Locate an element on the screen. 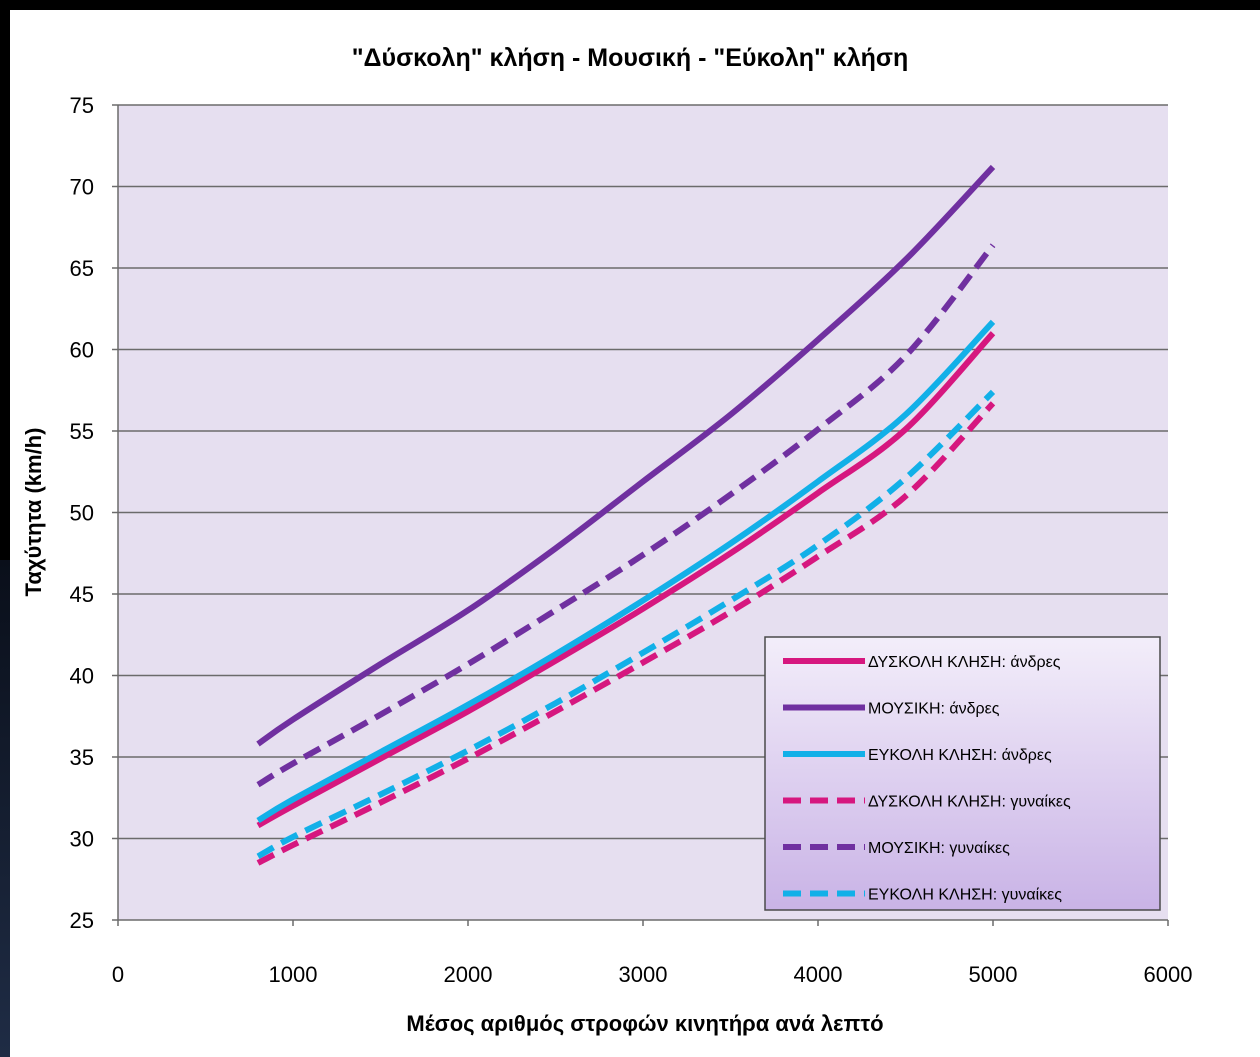  y-tick-label: 65 is located at coordinates (82, 268).